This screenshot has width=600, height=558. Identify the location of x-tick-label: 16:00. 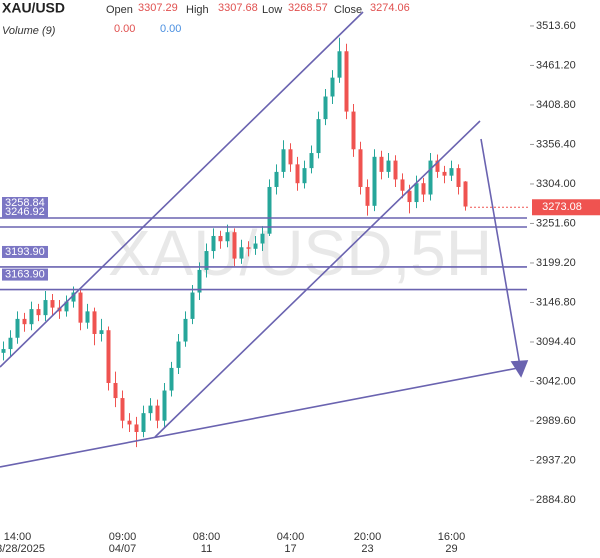
(452, 537).